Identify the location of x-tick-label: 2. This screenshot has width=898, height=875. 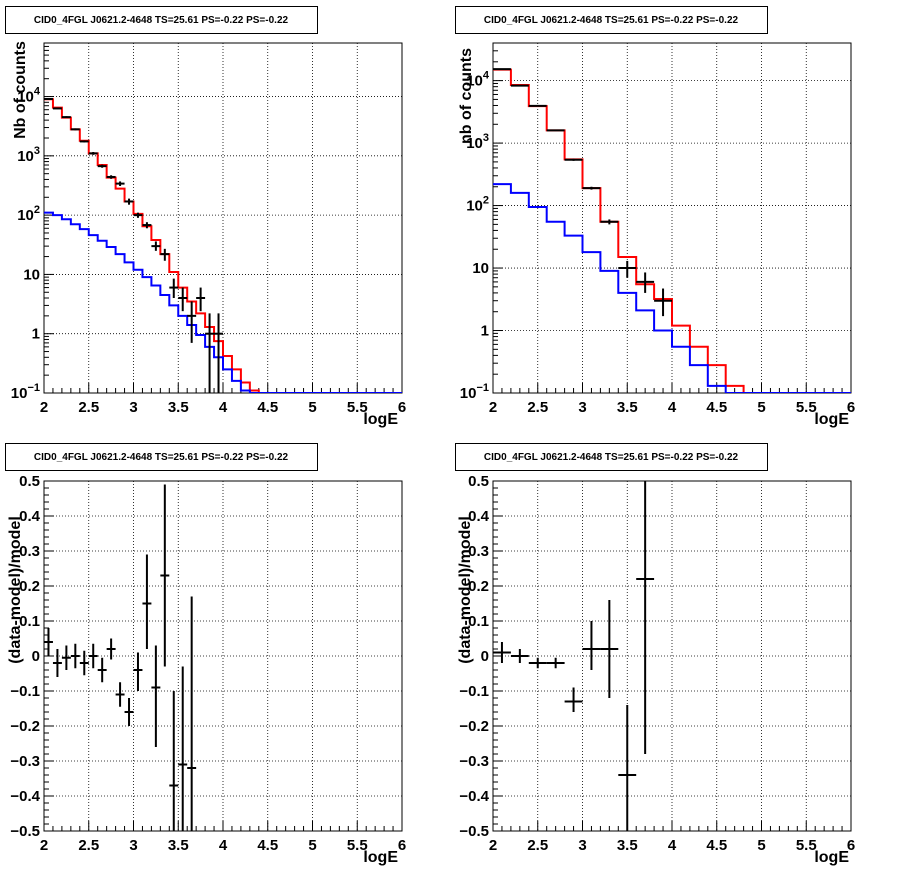
(44, 845).